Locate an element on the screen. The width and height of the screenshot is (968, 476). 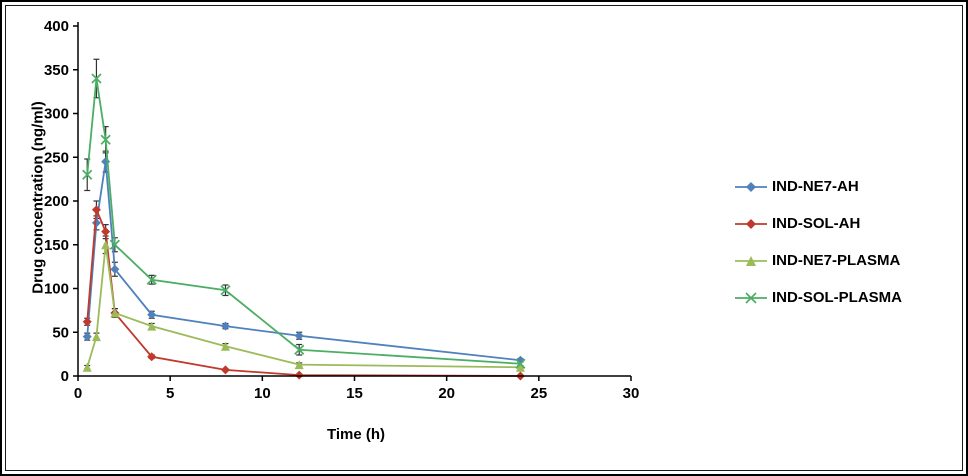
x-axis-title: Time (h) is located at coordinates (356, 434).